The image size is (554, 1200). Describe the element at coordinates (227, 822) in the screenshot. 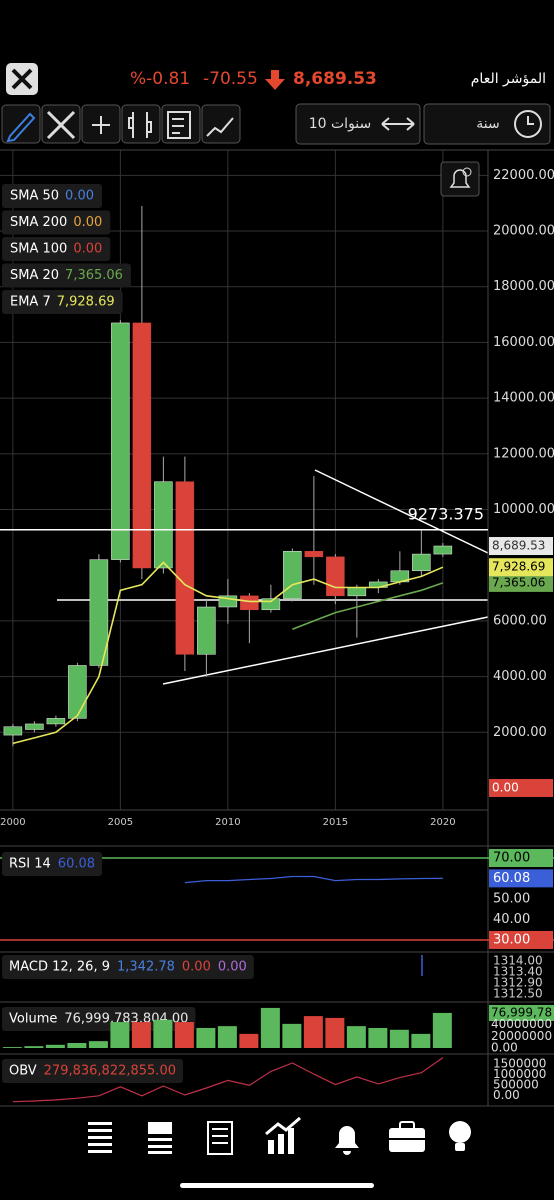

I see `x-tick-label: 2010` at that location.